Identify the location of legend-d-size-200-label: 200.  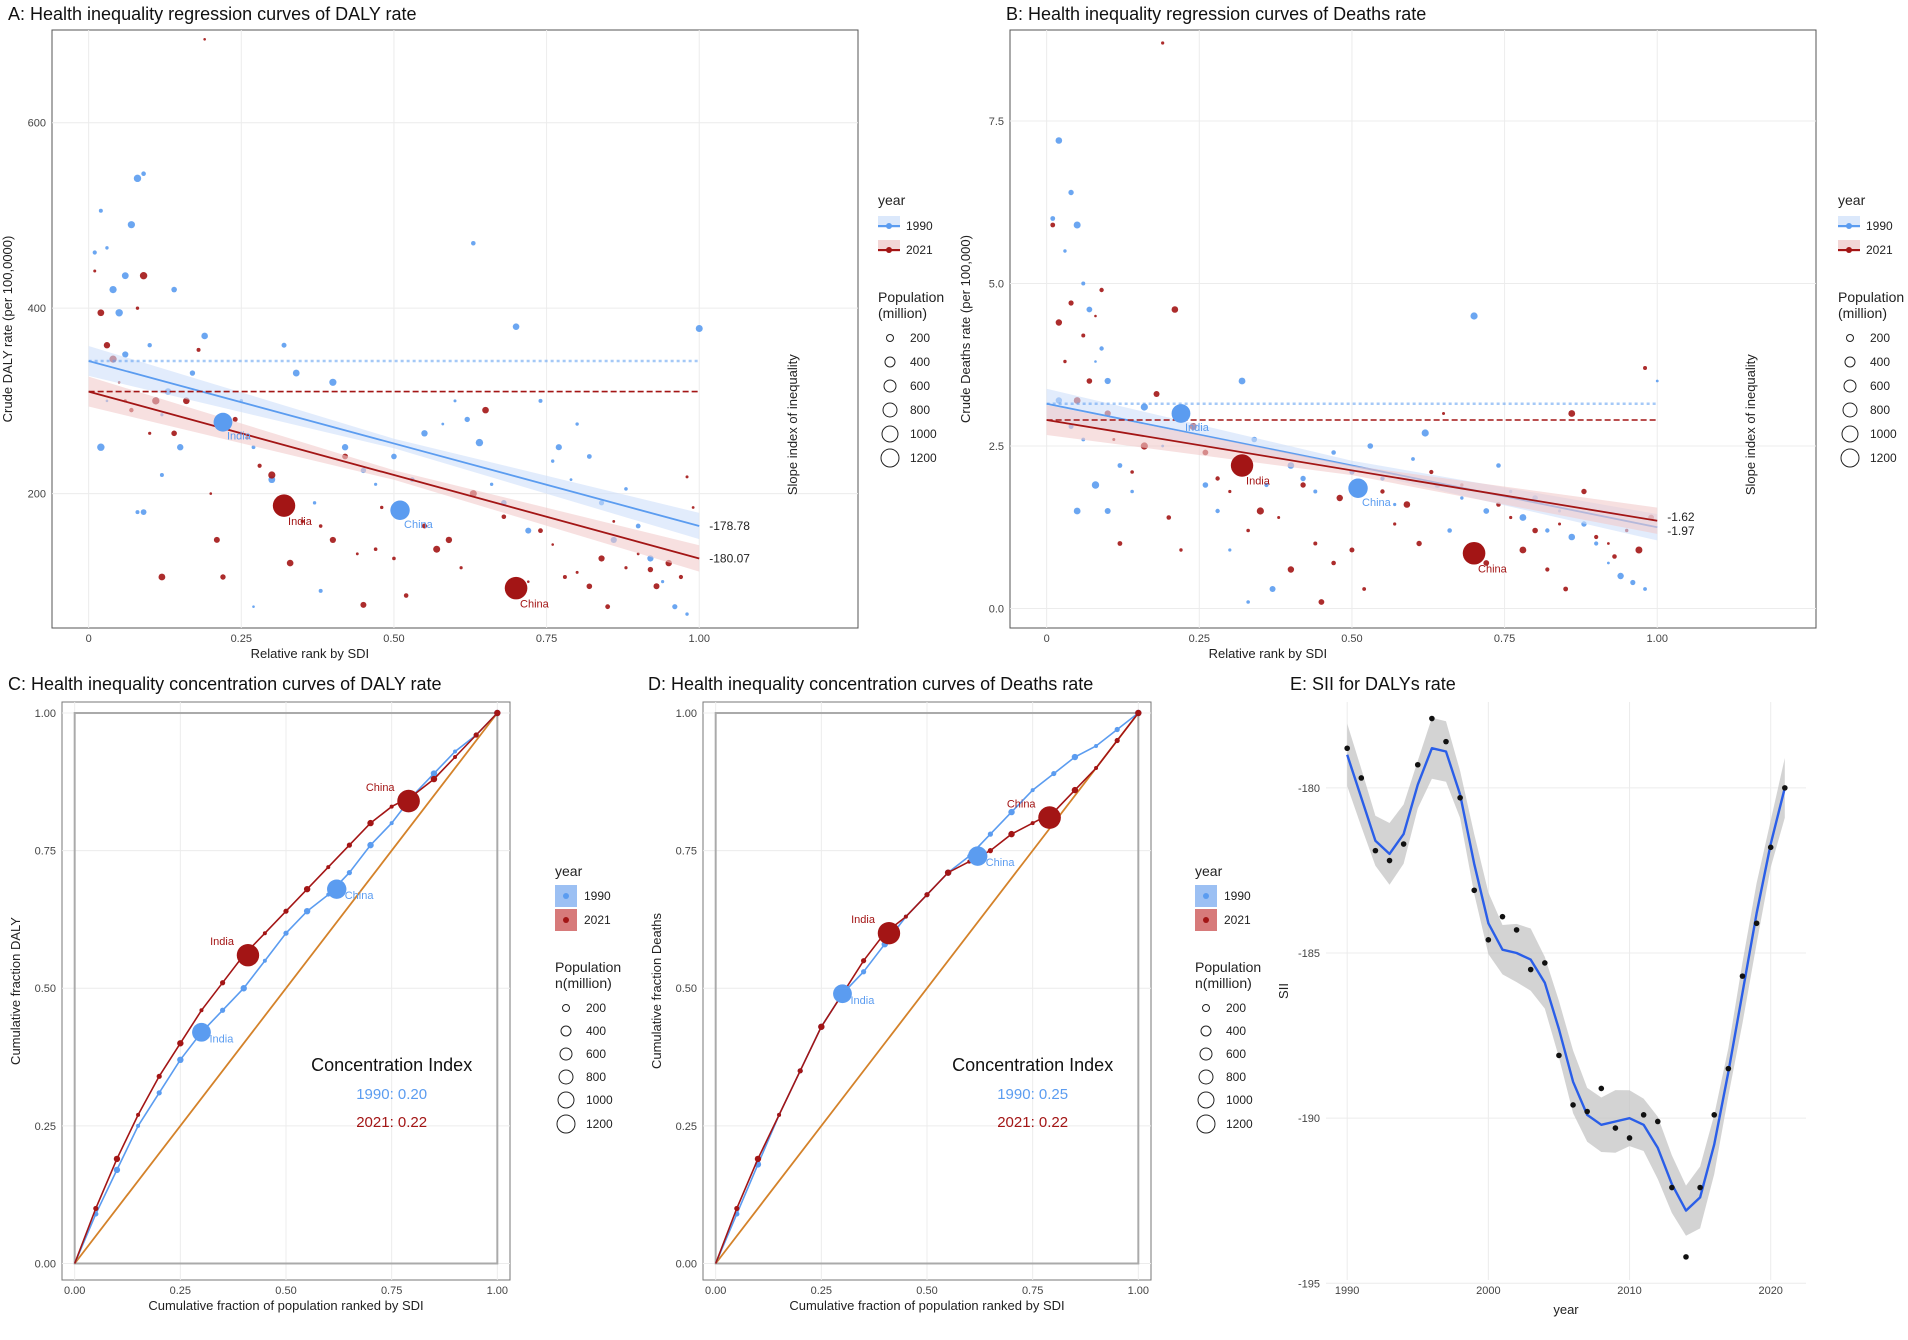
(1236, 1008).